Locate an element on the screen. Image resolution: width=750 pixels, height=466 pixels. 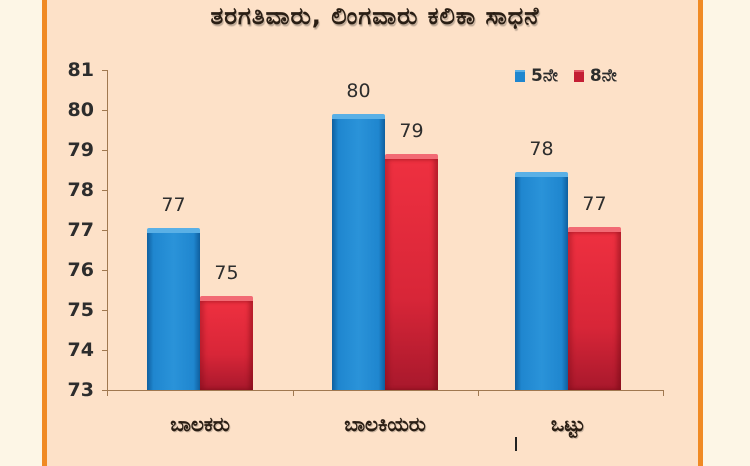
value-label: 79 is located at coordinates (411, 131).